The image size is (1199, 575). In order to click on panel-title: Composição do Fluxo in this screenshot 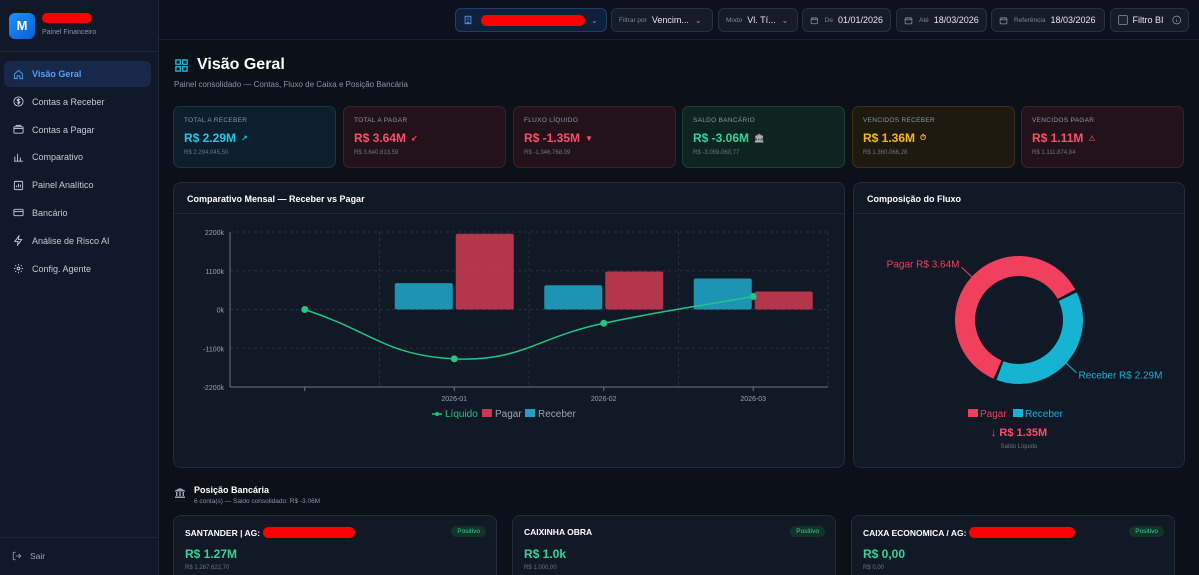, I will do `click(914, 199)`.